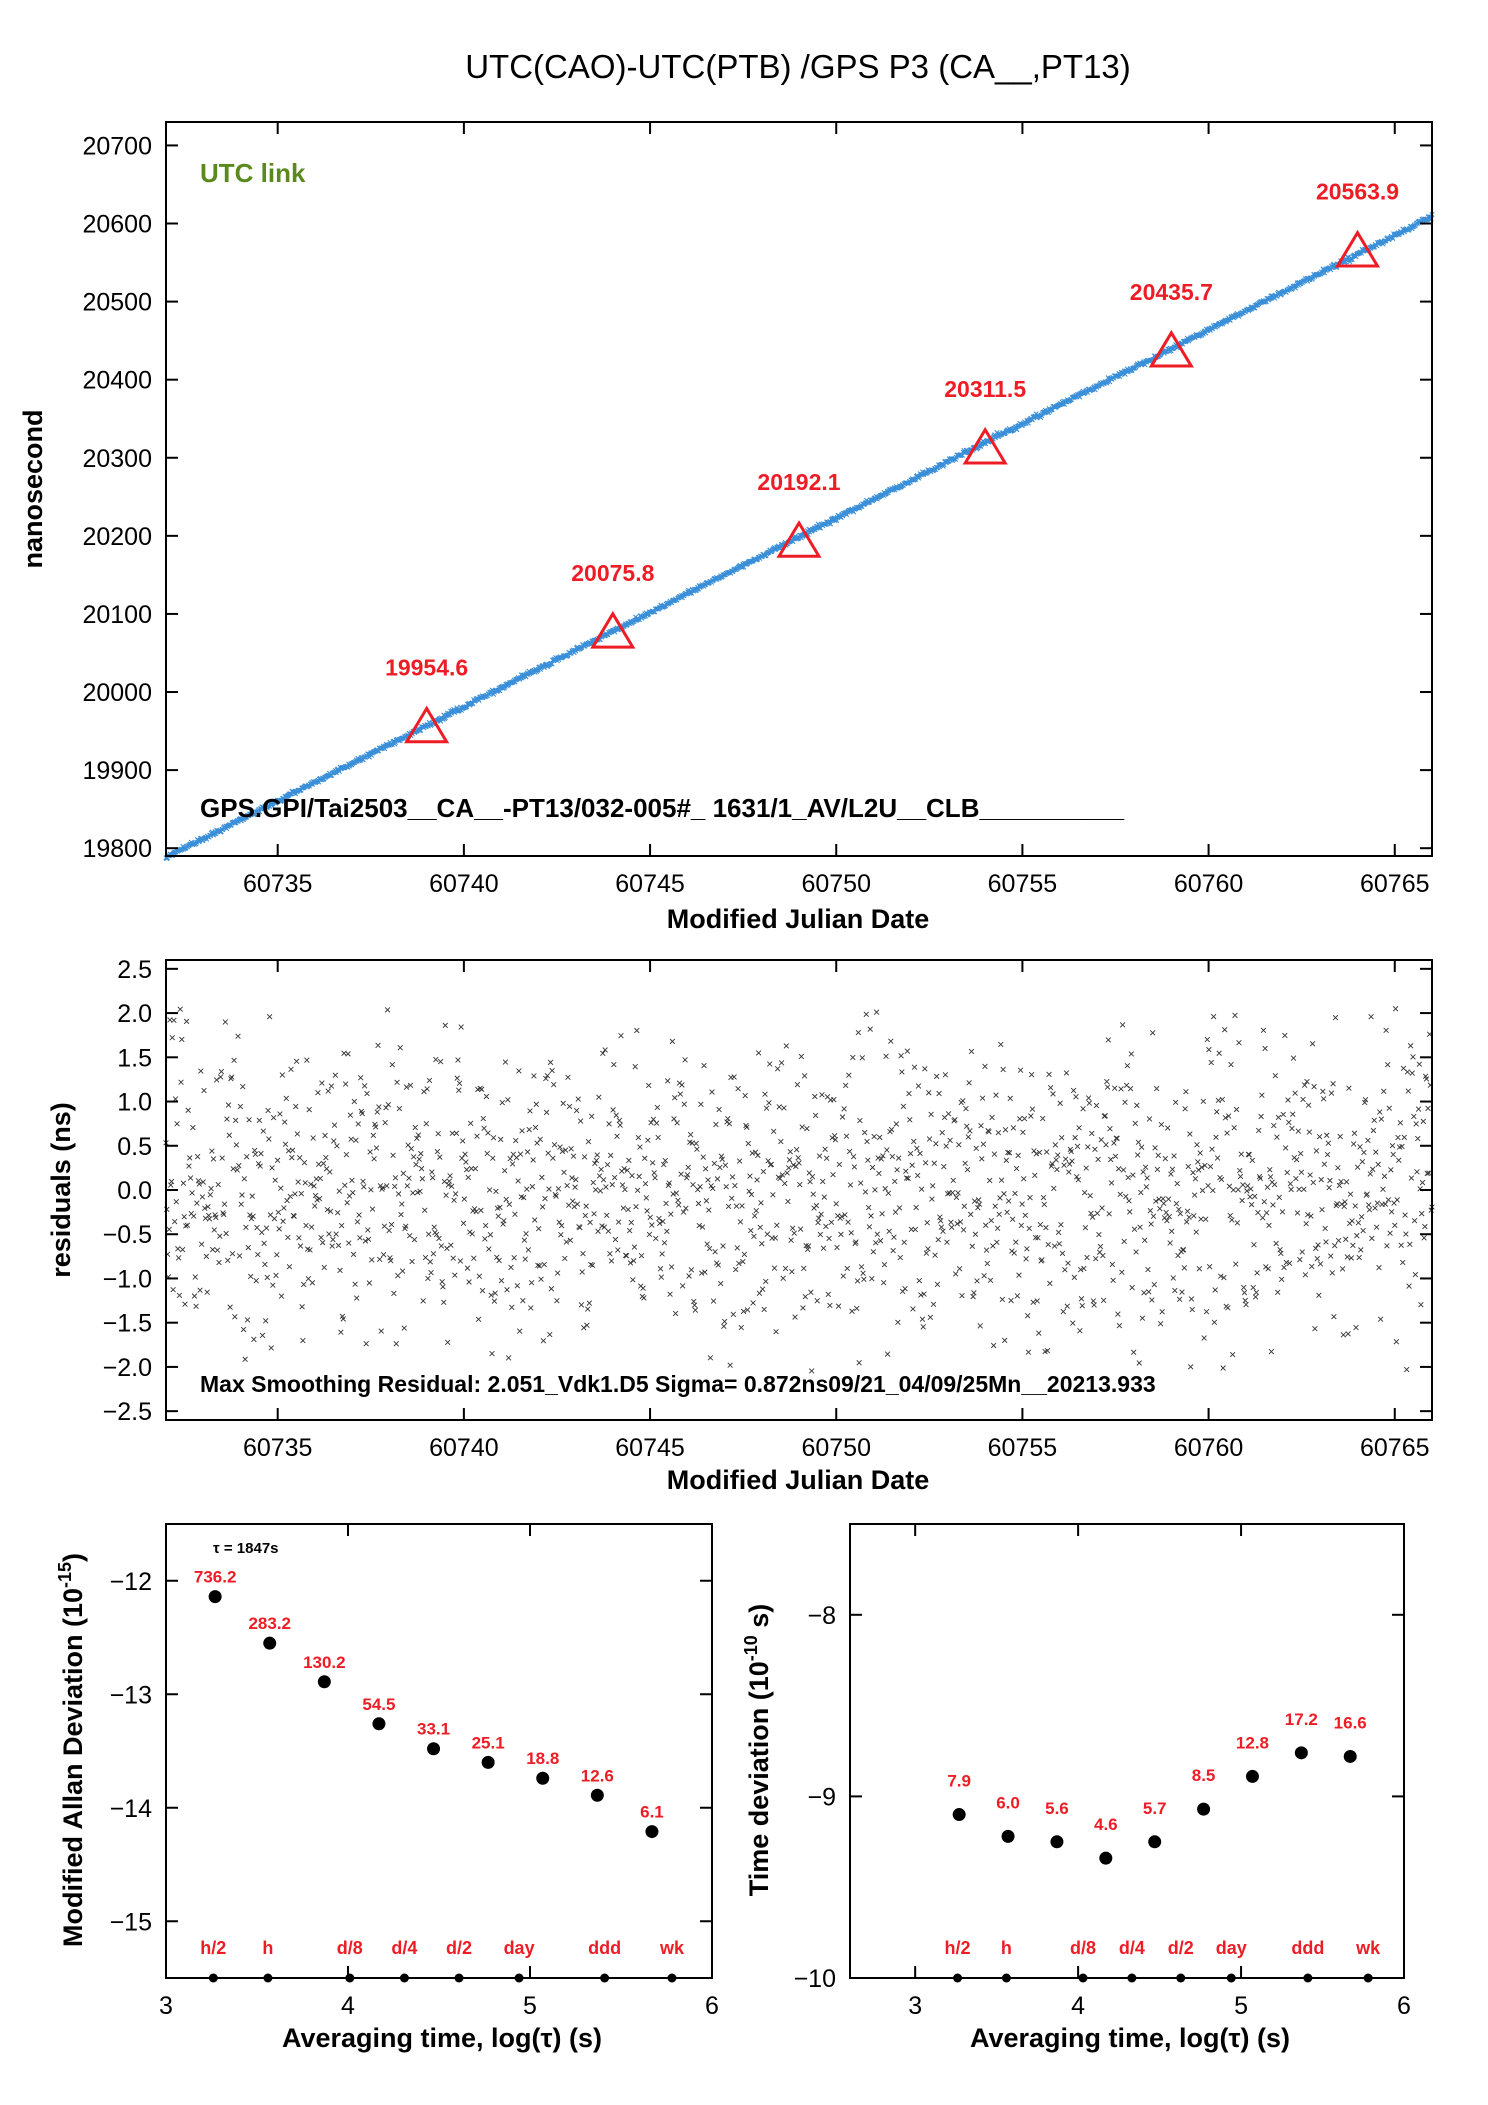  Describe the element at coordinates (799, 1190) in the screenshot. I see `residual-points` at that location.